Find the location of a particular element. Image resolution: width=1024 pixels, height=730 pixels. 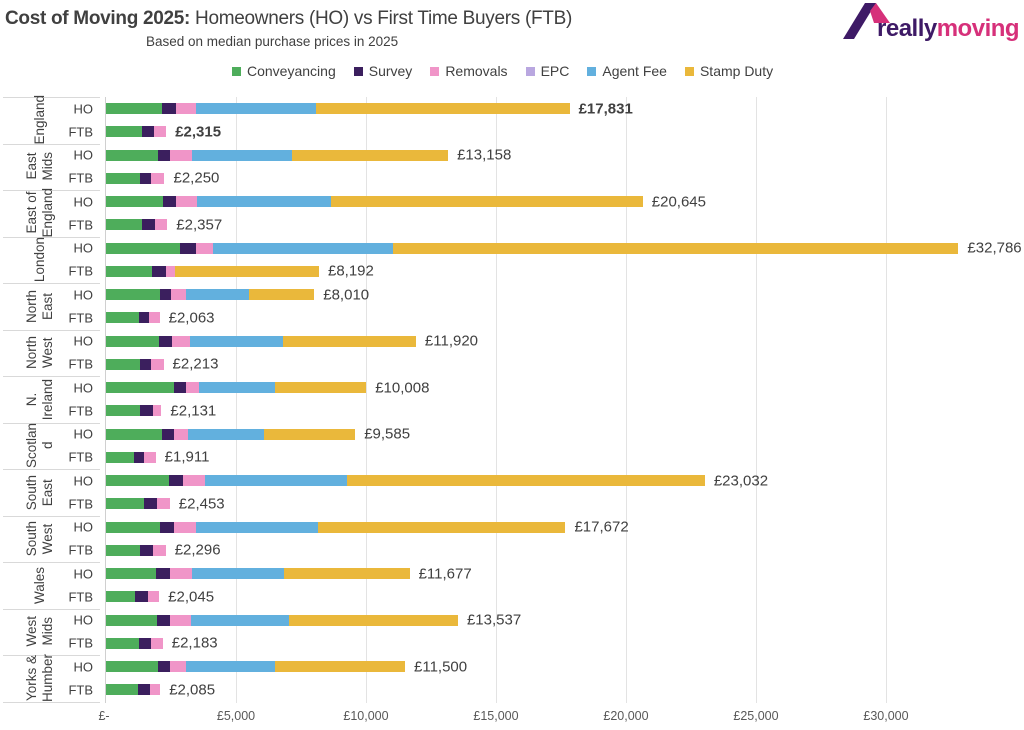

legend-label: Removals is located at coordinates (476, 71).